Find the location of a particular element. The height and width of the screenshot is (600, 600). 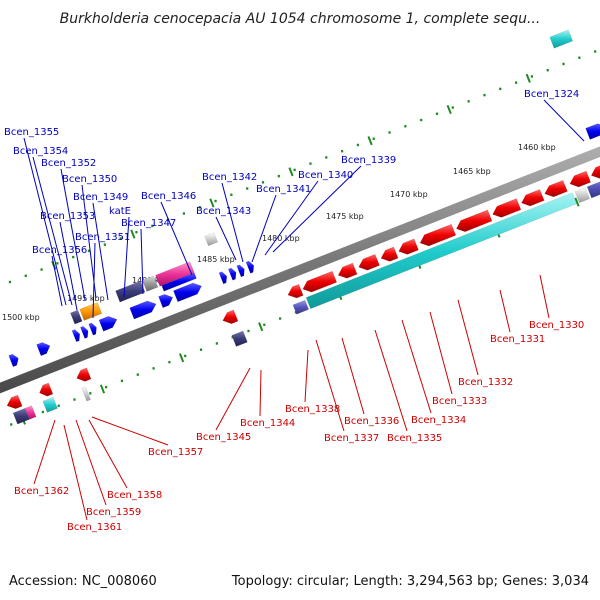

accession-text: Accession: NC_008060 is located at coordinates (83, 581).